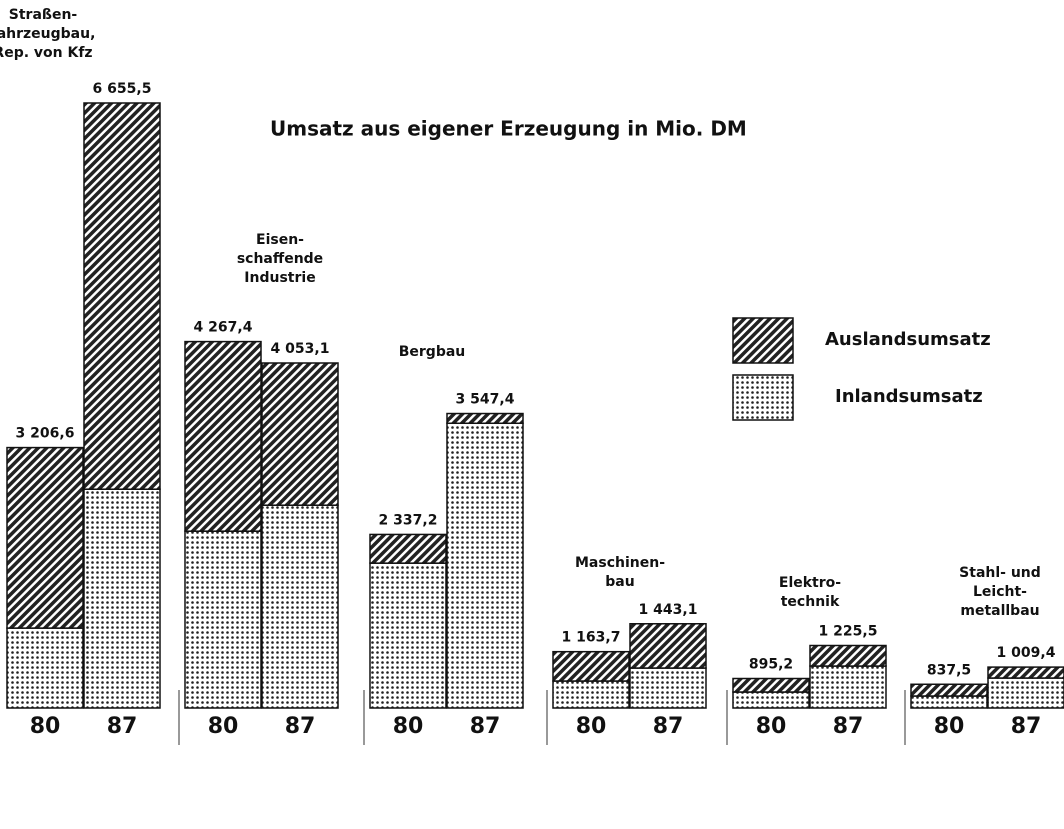  Describe the element at coordinates (619, 582) in the screenshot. I see `category-line: bau` at that location.